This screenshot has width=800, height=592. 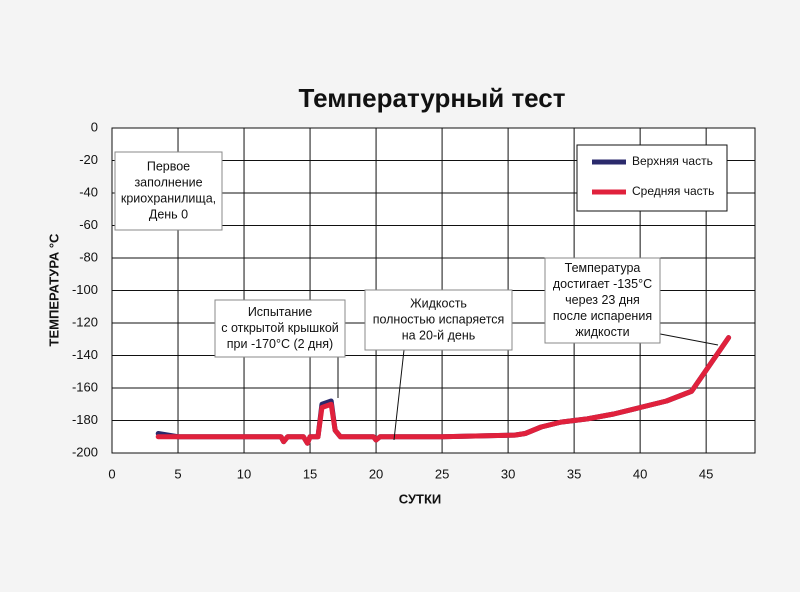 I want to click on y-tick-label: -100, so click(x=85, y=289).